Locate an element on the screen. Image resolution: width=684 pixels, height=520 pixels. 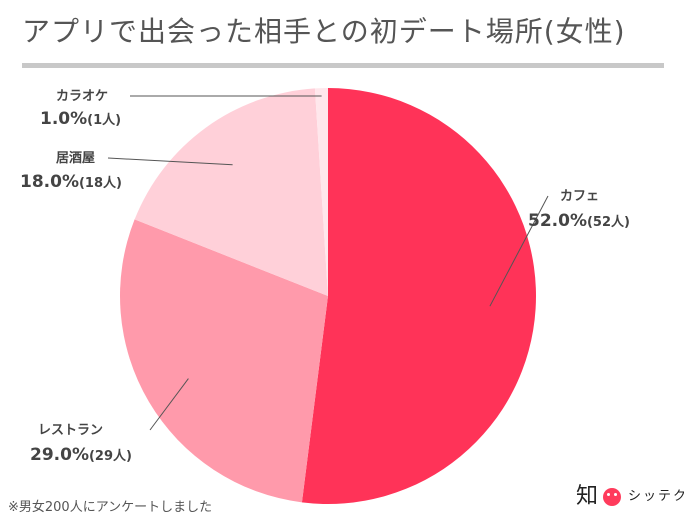
footnote: ※男女200人にアンケートしました is located at coordinates (110, 507).